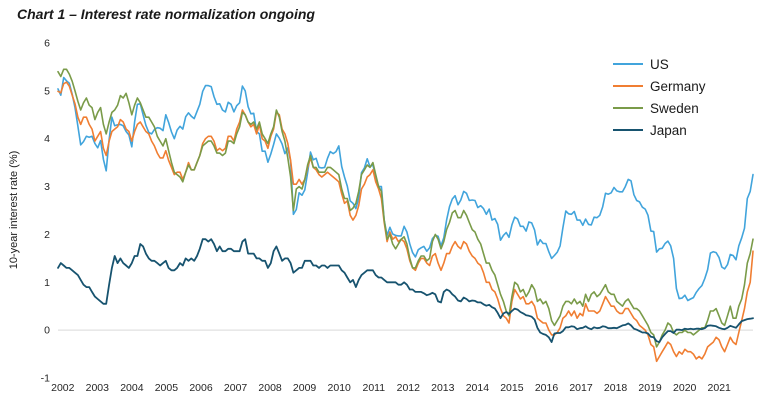 This screenshot has height=404, width=770. I want to click on legend-label-germany: Germany, so click(678, 86).